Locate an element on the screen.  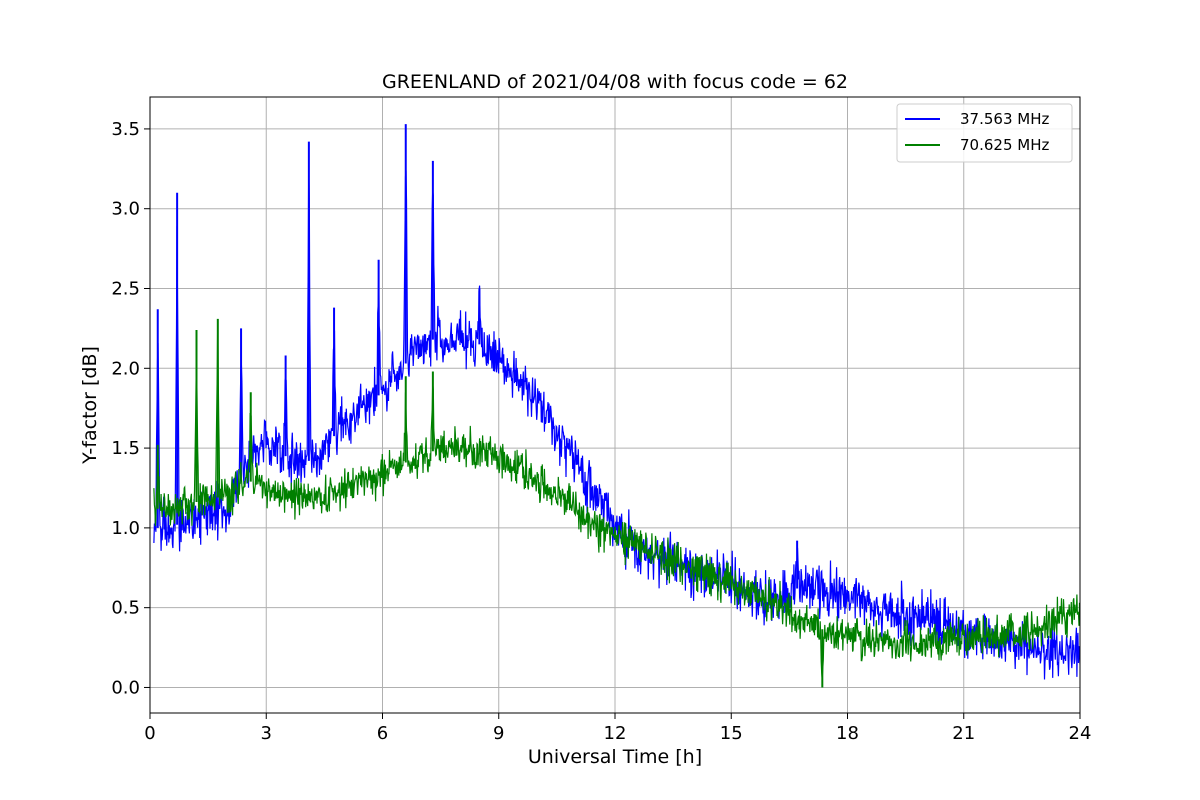
y-tick-label: 0.5 is located at coordinates (125, 608).